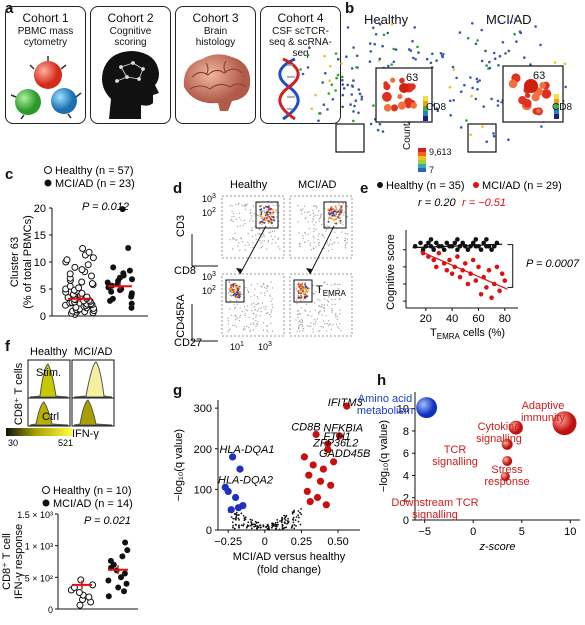 The height and width of the screenshot is (625, 585). I want to click on g-down-gene, so click(238, 508).